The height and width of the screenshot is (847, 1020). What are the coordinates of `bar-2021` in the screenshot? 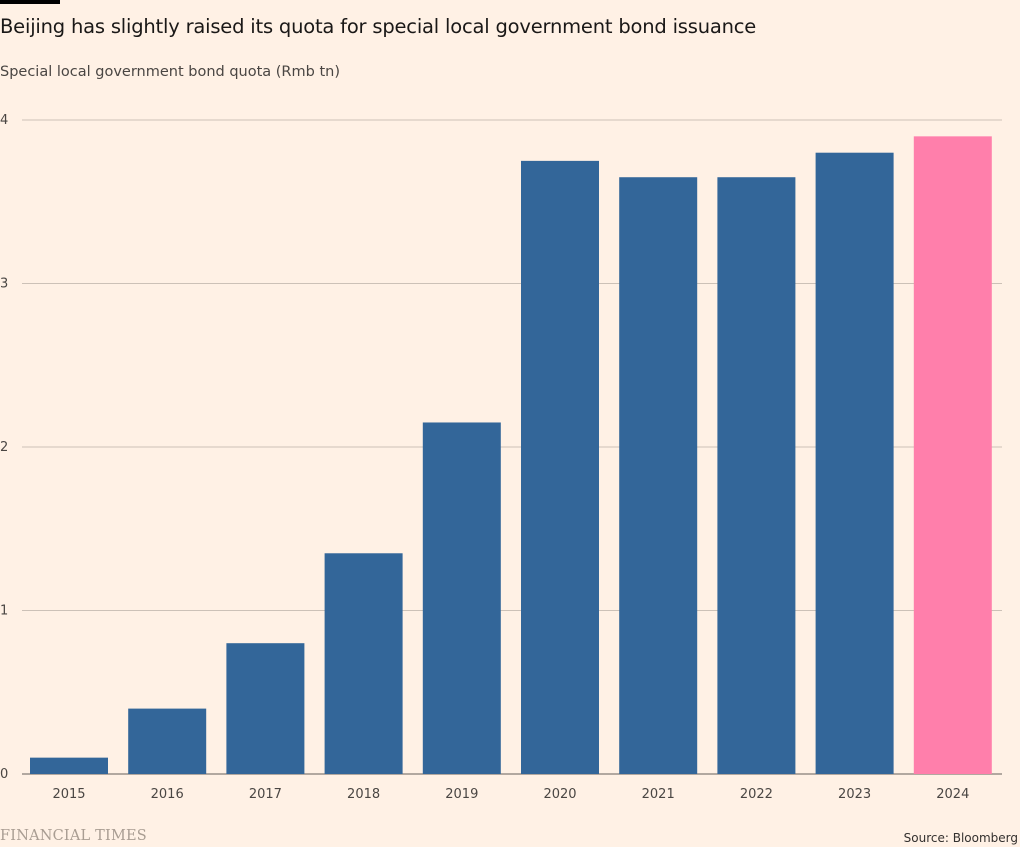 It's located at (658, 476).